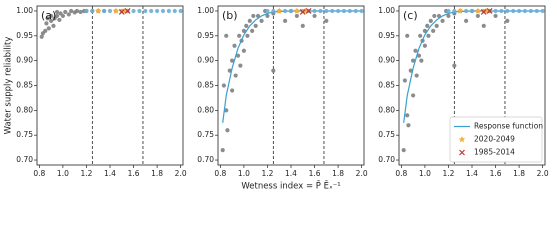  I want to click on x-tick-label: 1.0, so click(244, 173).